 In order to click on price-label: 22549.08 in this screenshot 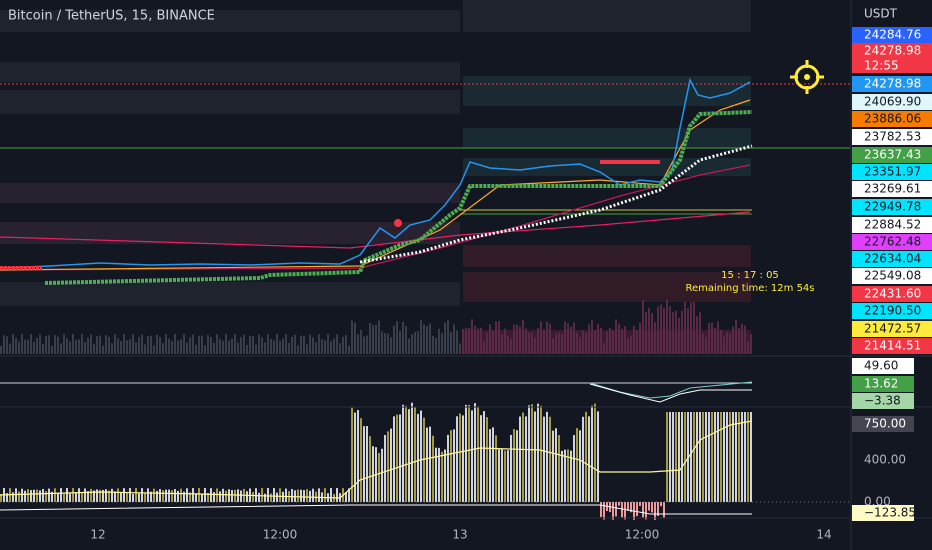, I will do `click(892, 276)`.